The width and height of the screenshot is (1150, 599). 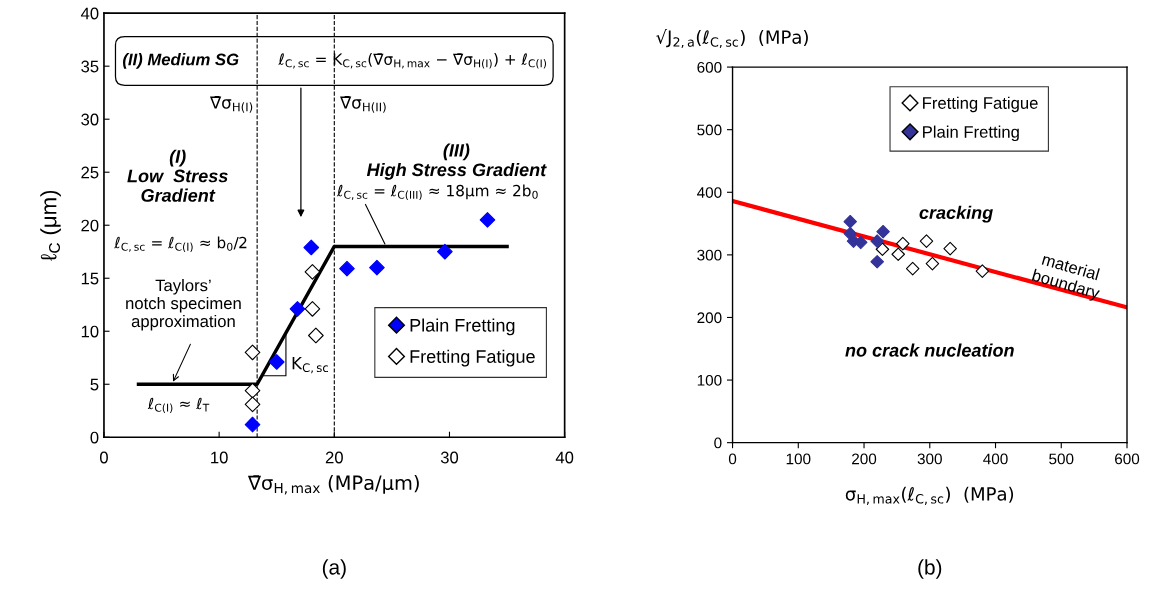 What do you see at coordinates (929, 495) in the screenshot?
I see `x-axis-title: σ$_{H,max}$(ℓ$_{C,sc}$) (MPa)` at bounding box center [929, 495].